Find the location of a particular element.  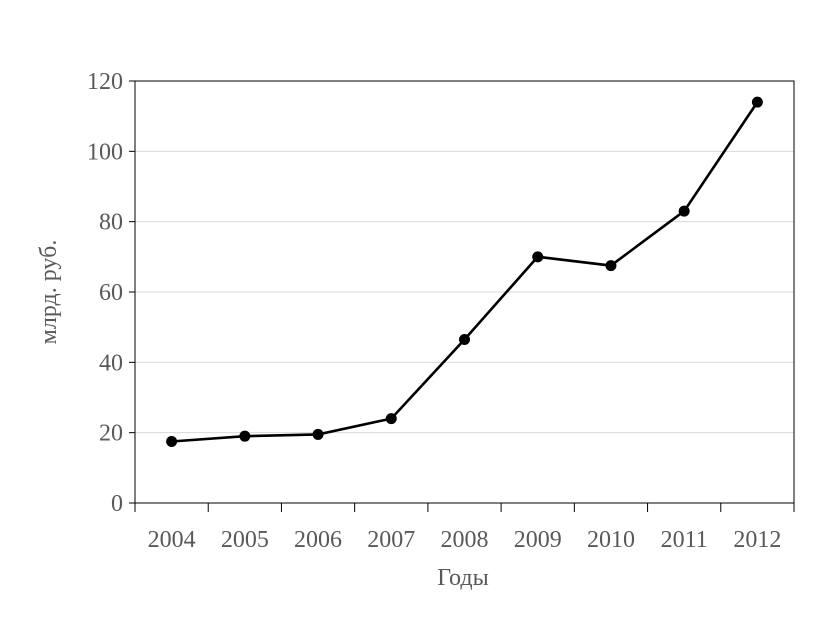

x-axis-title: Годы is located at coordinates (462, 578).